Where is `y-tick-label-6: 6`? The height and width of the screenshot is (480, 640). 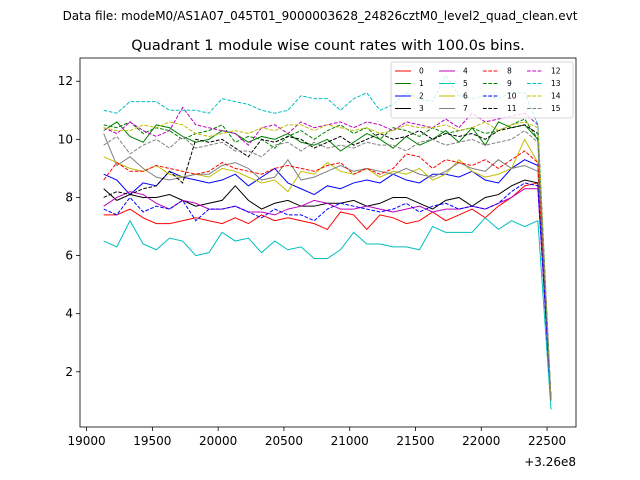 y-tick-label-6: 6 is located at coordinates (69, 256).